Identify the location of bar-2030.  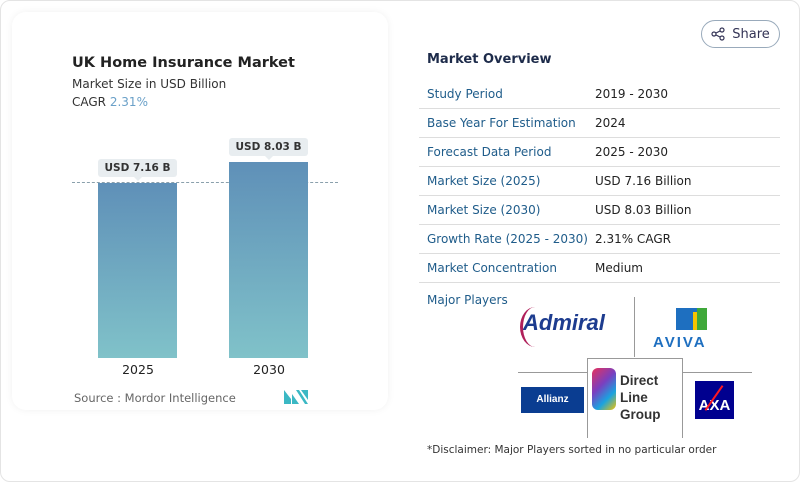
(268, 259).